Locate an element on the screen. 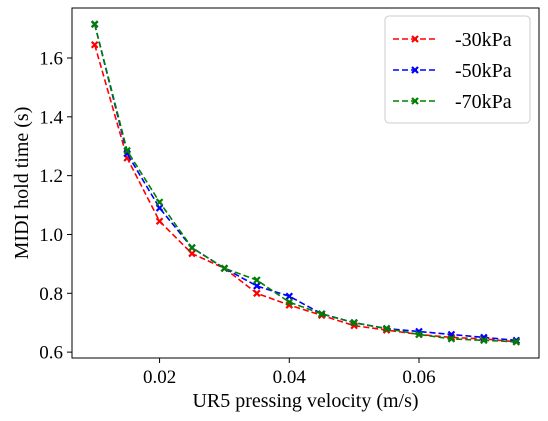 This screenshot has height=421, width=548. x-tick-label: 0.06 is located at coordinates (418, 377).